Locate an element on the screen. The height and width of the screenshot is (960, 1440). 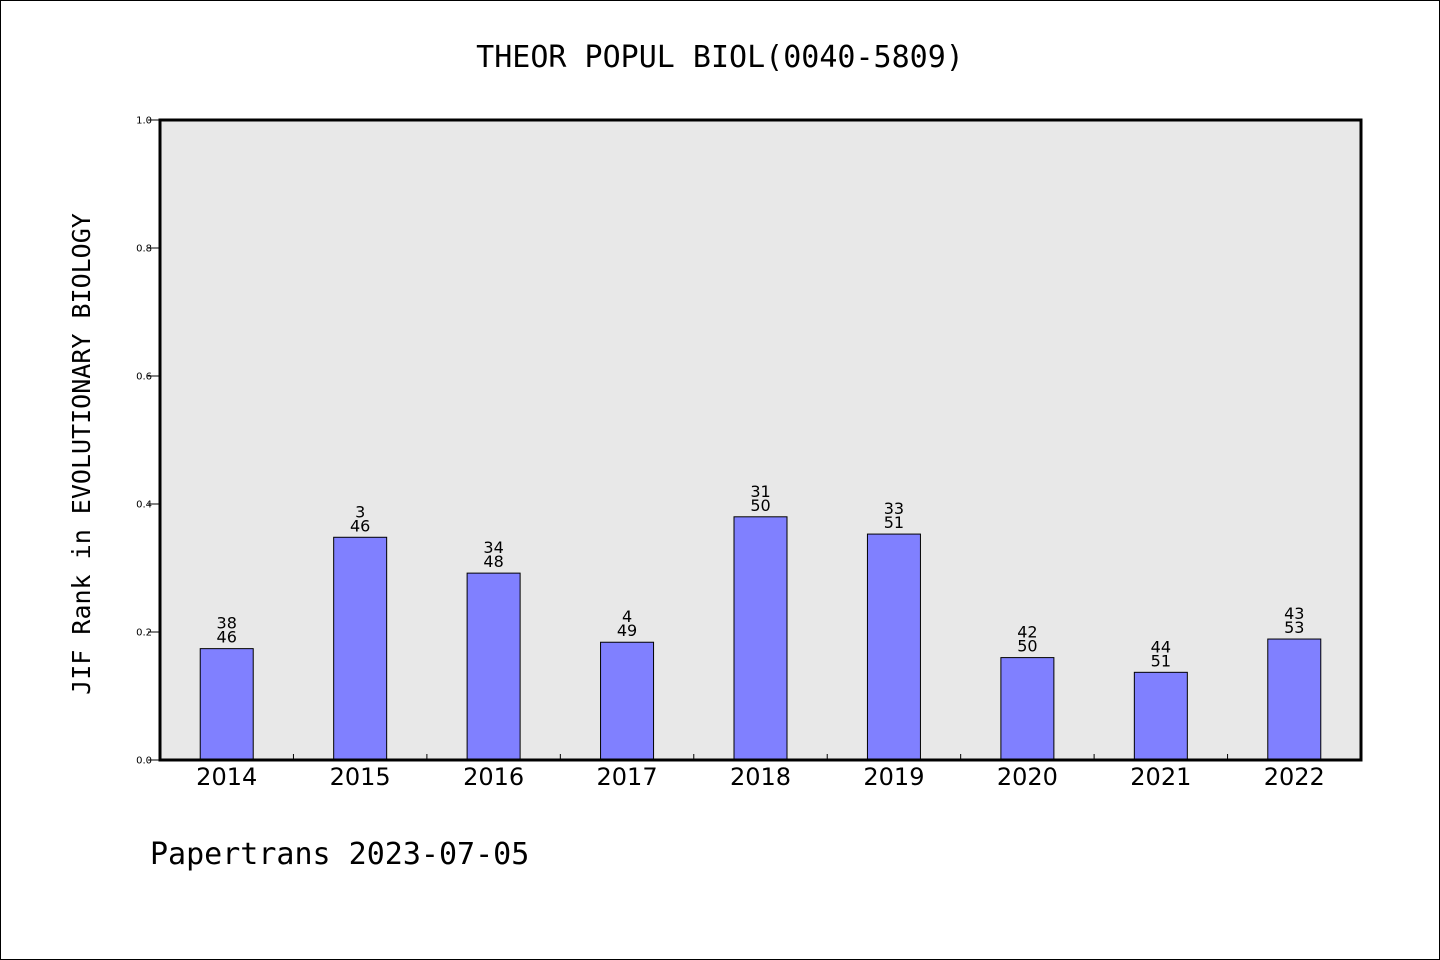
bar-total-label: 48 is located at coordinates (493, 561).